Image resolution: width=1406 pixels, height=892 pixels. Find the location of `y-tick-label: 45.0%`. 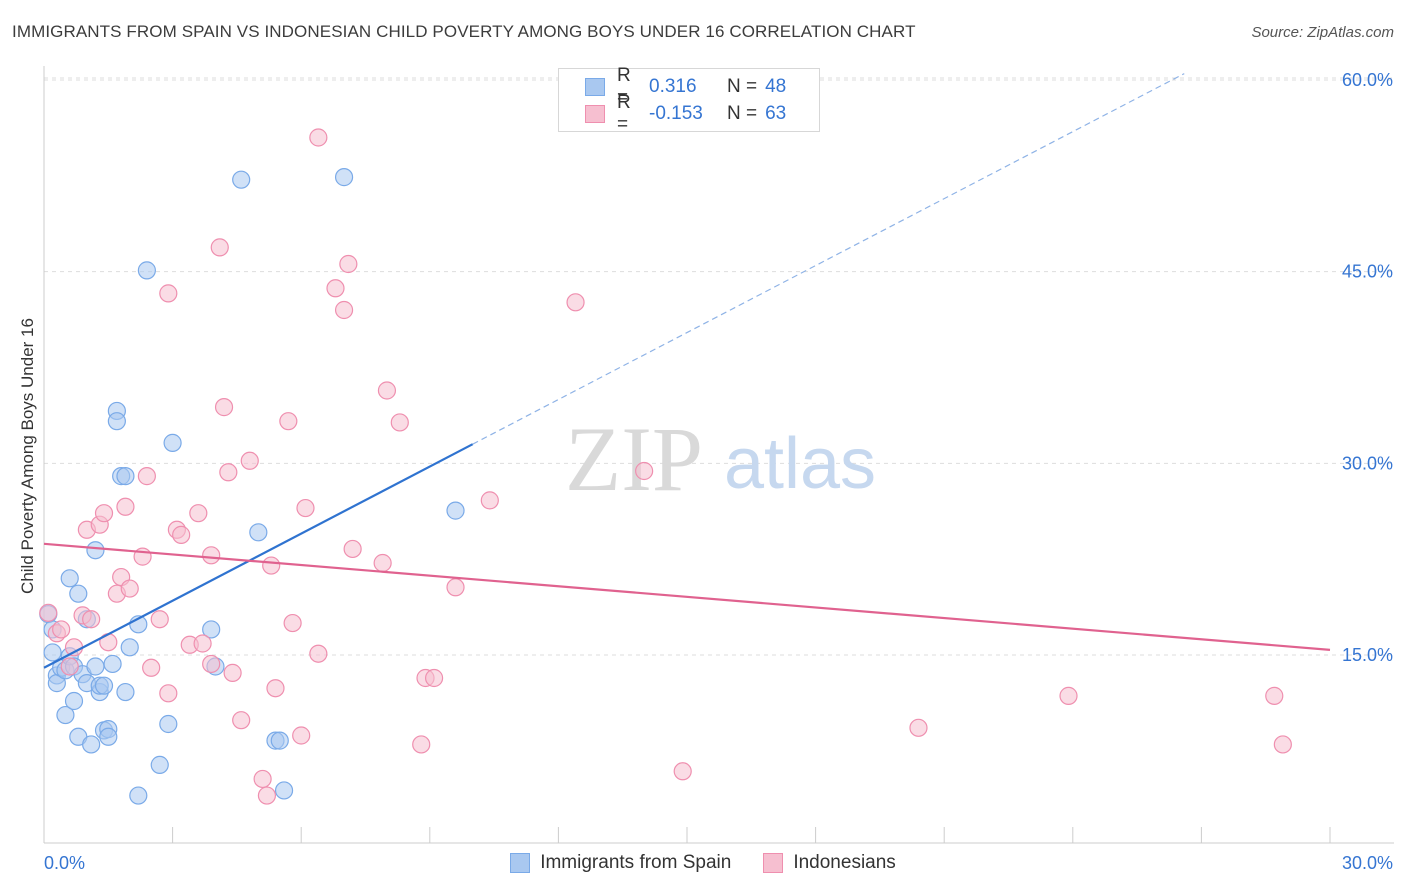

y-tick-label: 45.0% is located at coordinates (1367, 272).